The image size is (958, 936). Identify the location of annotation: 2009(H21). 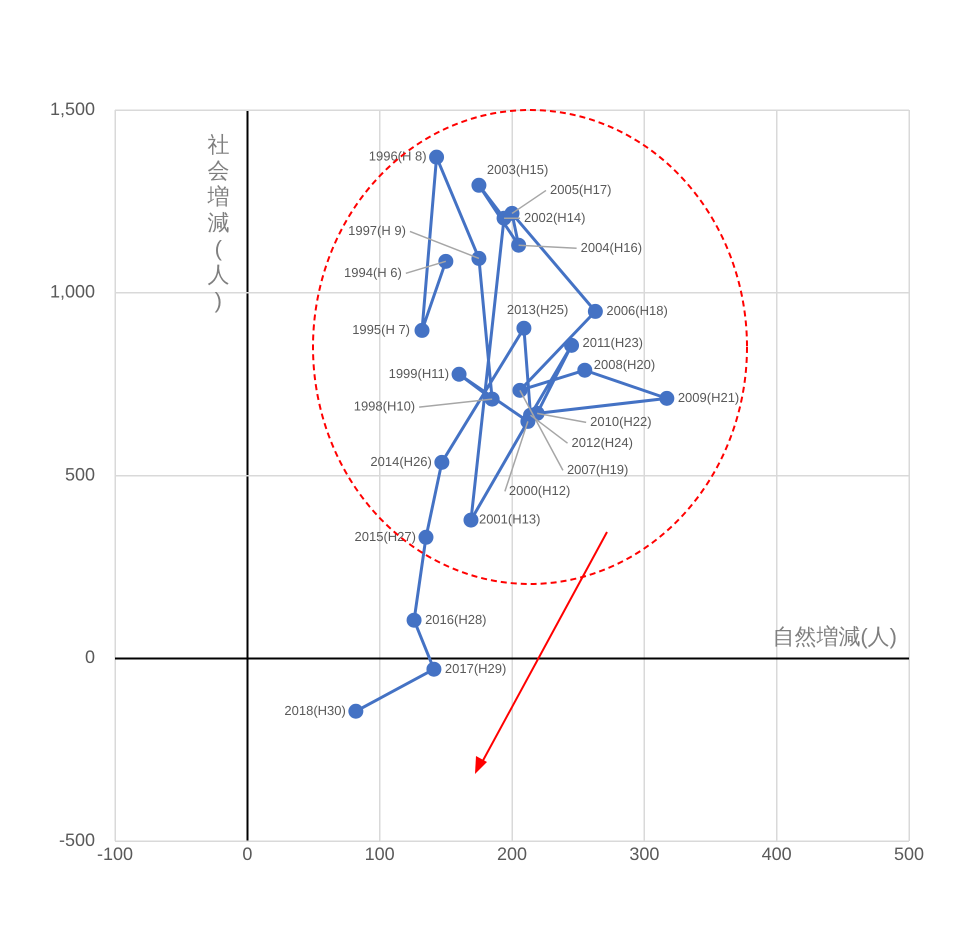
(709, 397).